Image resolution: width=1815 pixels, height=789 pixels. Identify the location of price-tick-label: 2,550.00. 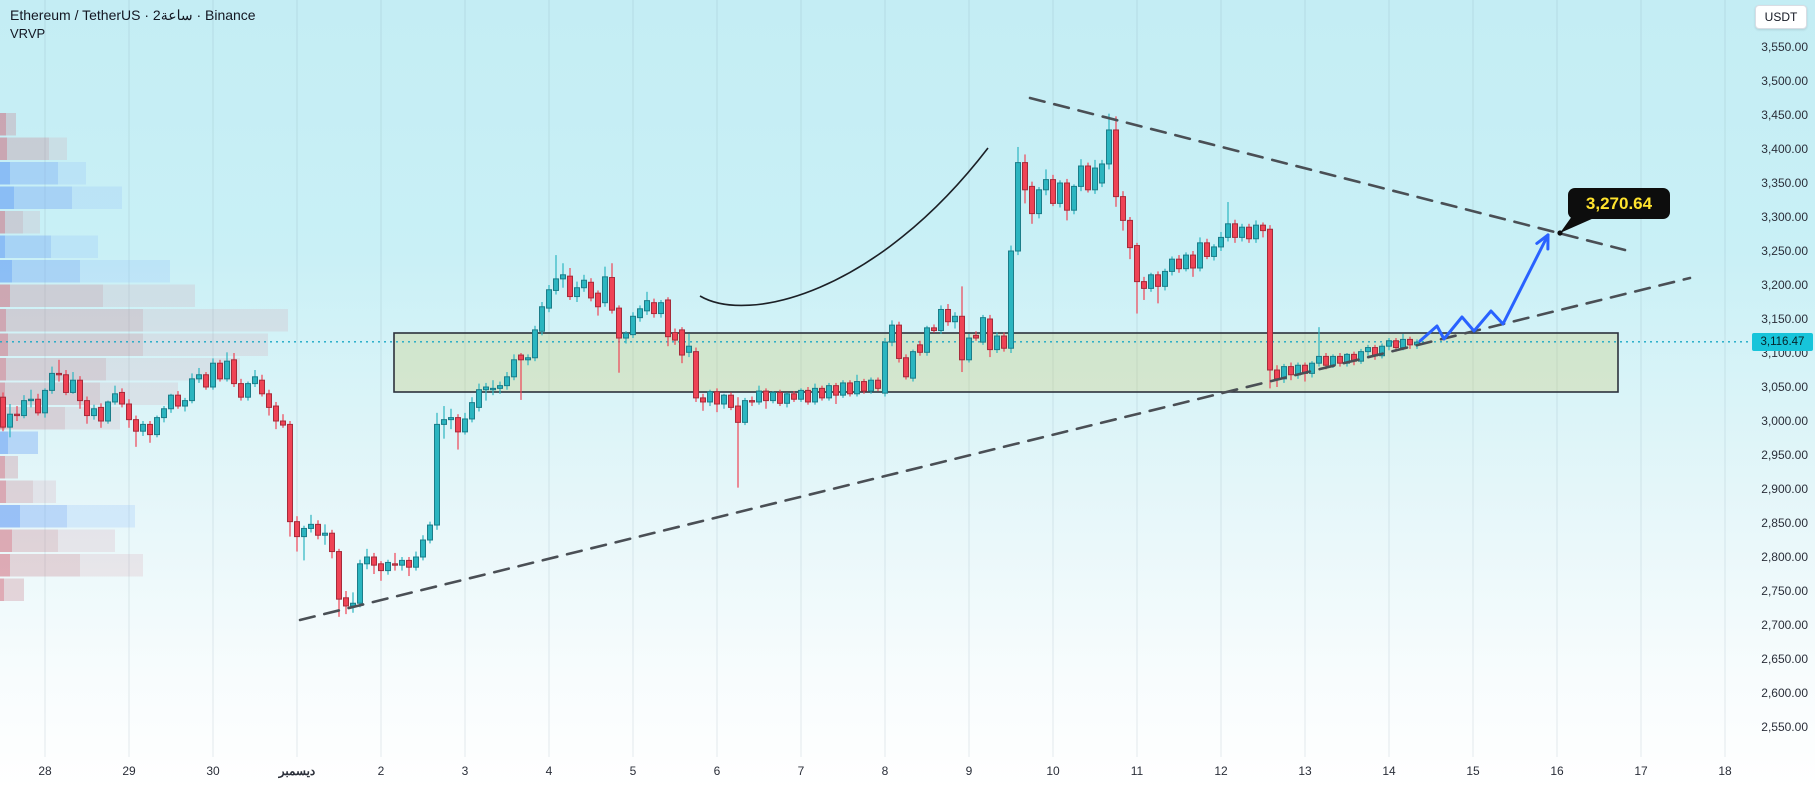
(1784, 727).